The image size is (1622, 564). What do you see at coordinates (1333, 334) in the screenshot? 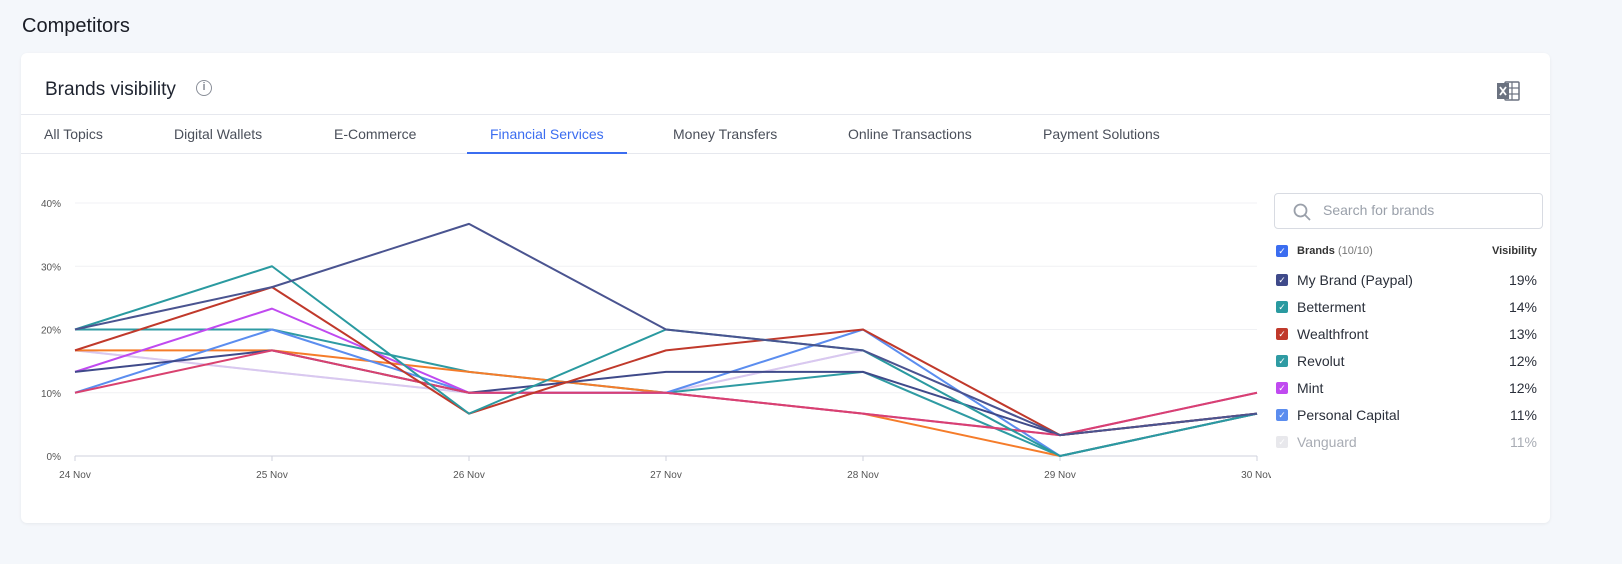
I see `brand-name: Wealthfront` at bounding box center [1333, 334].